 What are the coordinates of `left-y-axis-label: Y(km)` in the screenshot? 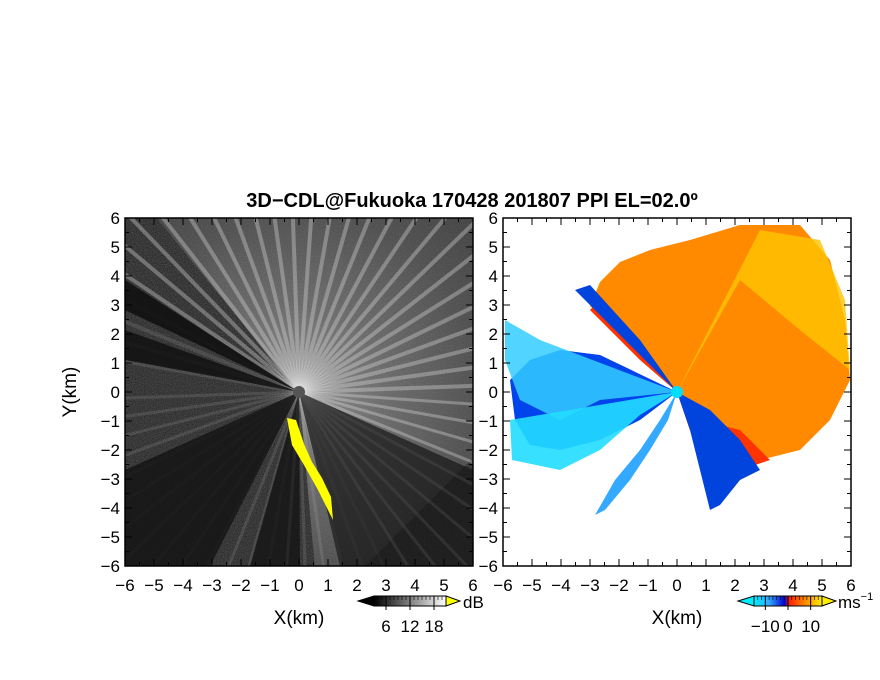 It's located at (70, 392).